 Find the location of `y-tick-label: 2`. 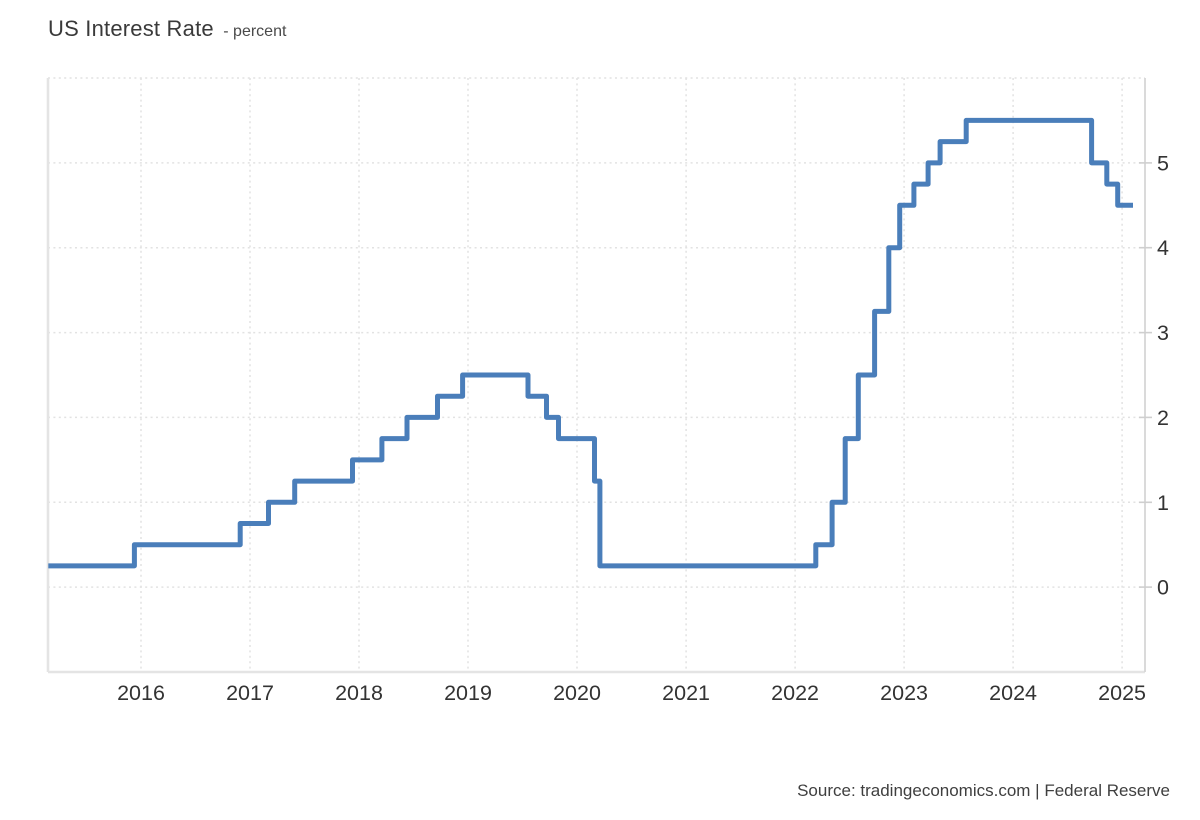

y-tick-label: 2 is located at coordinates (1163, 418).